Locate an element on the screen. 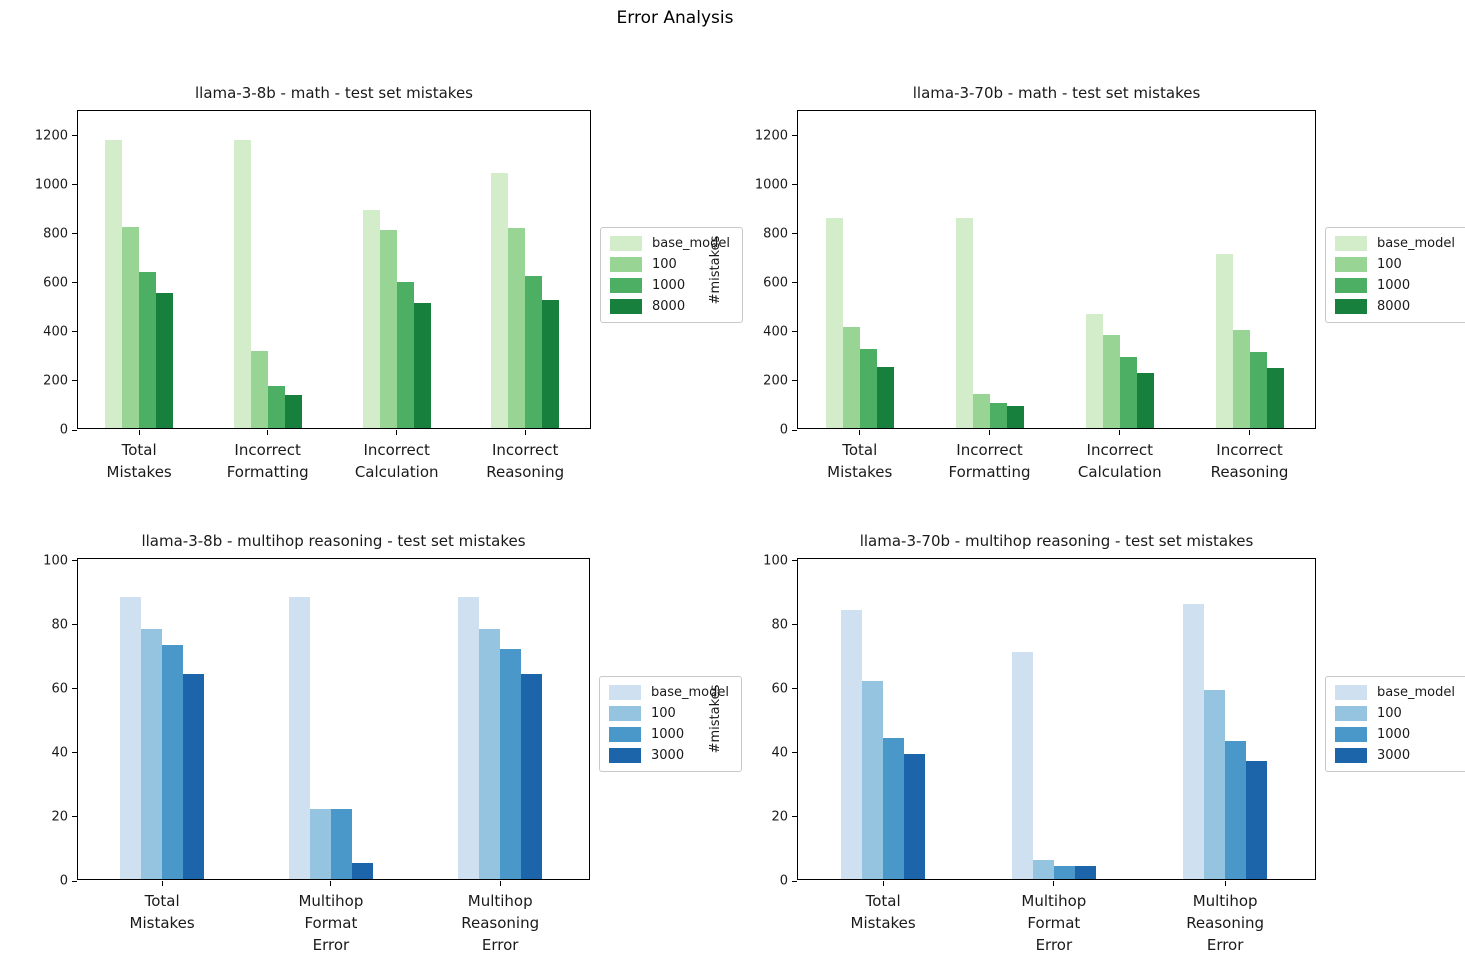 The image size is (1465, 962). bar-base_model-incorrect-reasoning is located at coordinates (500, 300).